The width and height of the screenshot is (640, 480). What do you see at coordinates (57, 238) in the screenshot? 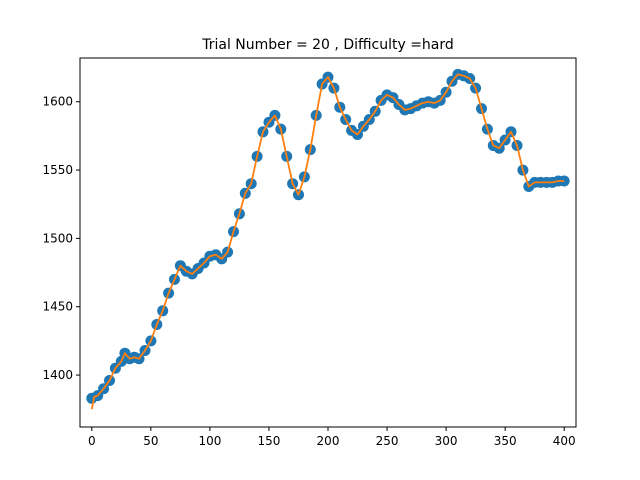
I see `y-tick-label: 1500` at bounding box center [57, 238].